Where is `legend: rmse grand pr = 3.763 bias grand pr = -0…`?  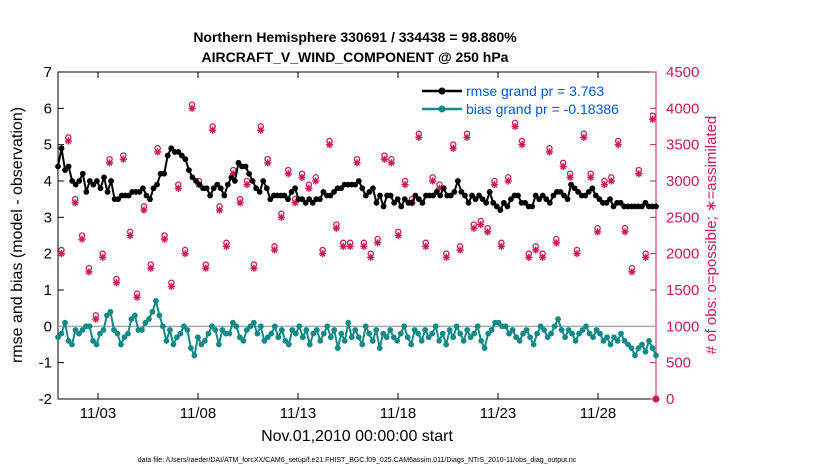
legend: rmse grand pr = 3.763 bias grand pr = -0… is located at coordinates (534, 98).